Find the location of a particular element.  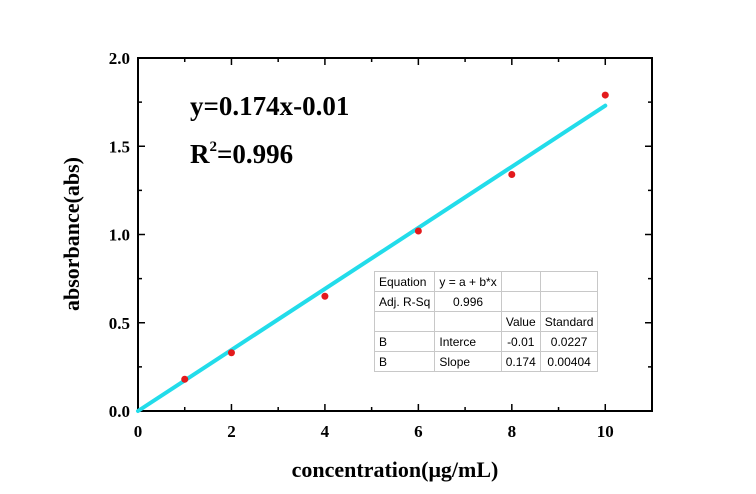

x-tick-label: 8 is located at coordinates (512, 431).